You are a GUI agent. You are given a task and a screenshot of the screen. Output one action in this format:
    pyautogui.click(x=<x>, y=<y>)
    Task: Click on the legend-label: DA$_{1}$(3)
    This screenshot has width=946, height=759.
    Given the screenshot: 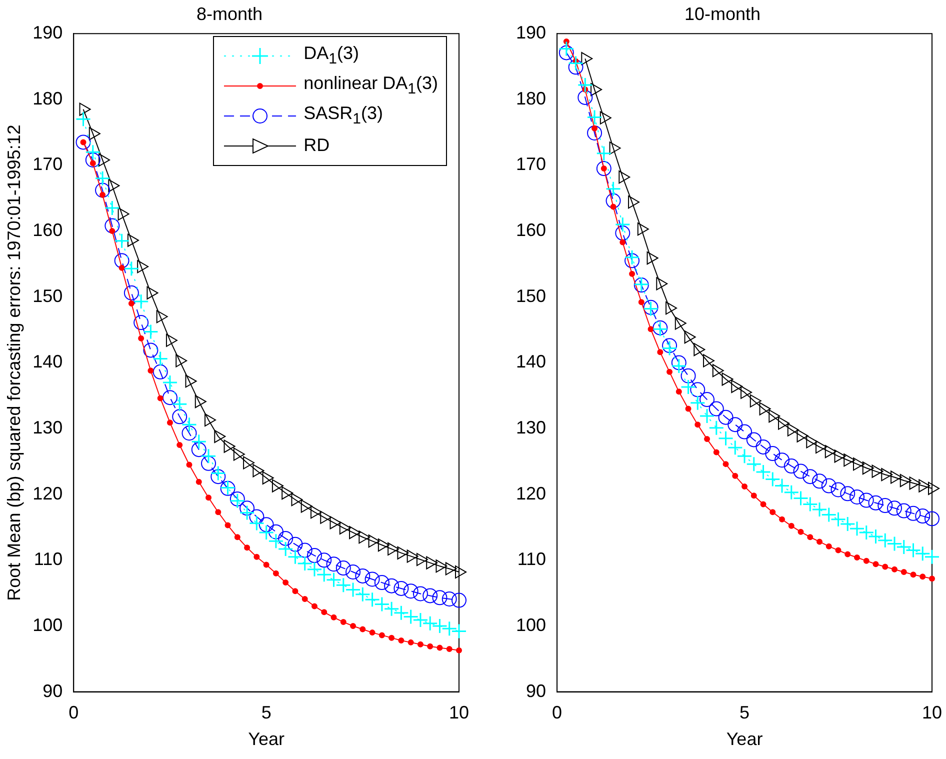 What is the action you would take?
    pyautogui.click(x=331, y=55)
    